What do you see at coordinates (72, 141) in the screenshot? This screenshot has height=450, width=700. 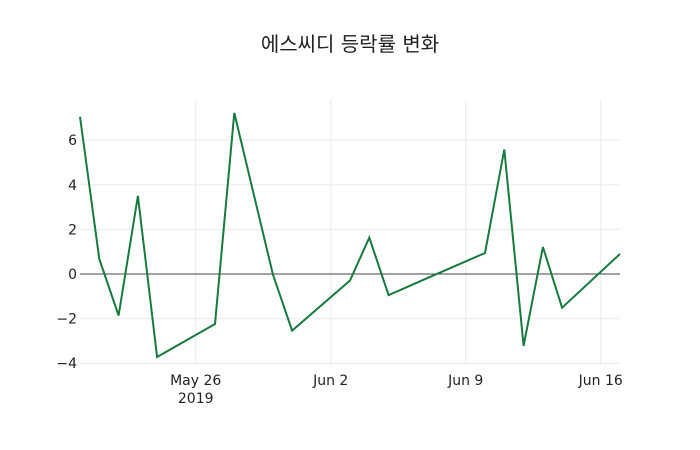 I see `y-tick-label: 6` at bounding box center [72, 141].